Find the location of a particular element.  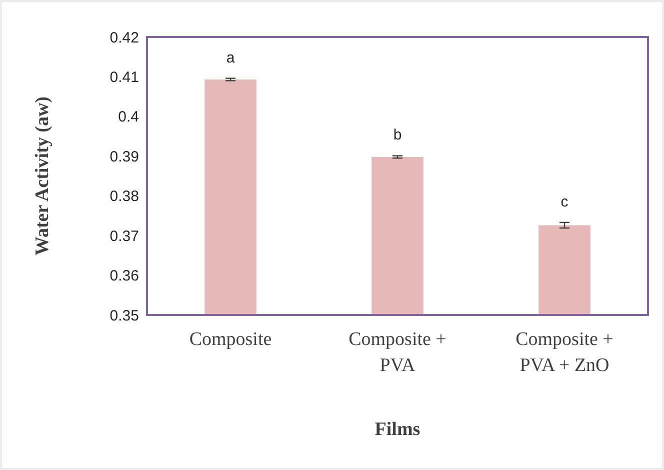

x-axis-title: Films is located at coordinates (397, 429).